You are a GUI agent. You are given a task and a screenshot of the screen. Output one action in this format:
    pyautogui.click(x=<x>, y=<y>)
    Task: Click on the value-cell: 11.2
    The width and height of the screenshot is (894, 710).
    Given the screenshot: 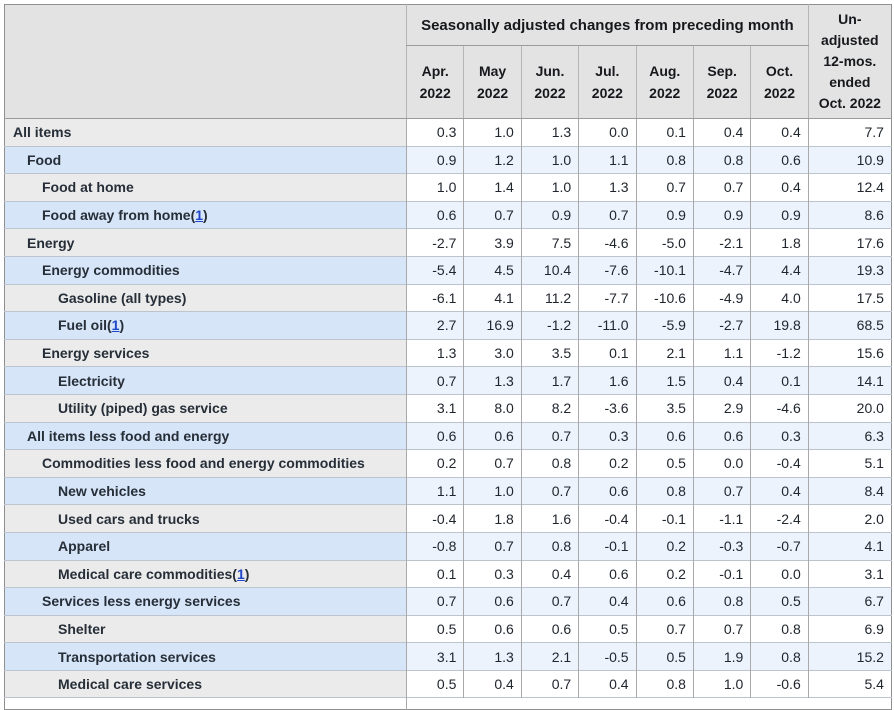 What is the action you would take?
    pyautogui.click(x=549, y=297)
    